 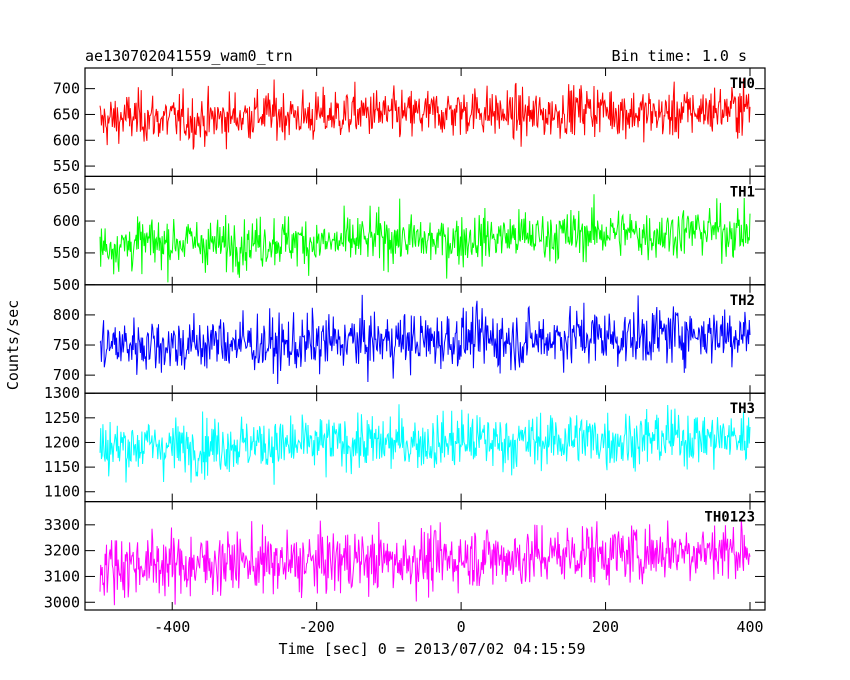 What do you see at coordinates (729, 518) in the screenshot?
I see `panel-name-label: TH0123` at bounding box center [729, 518].